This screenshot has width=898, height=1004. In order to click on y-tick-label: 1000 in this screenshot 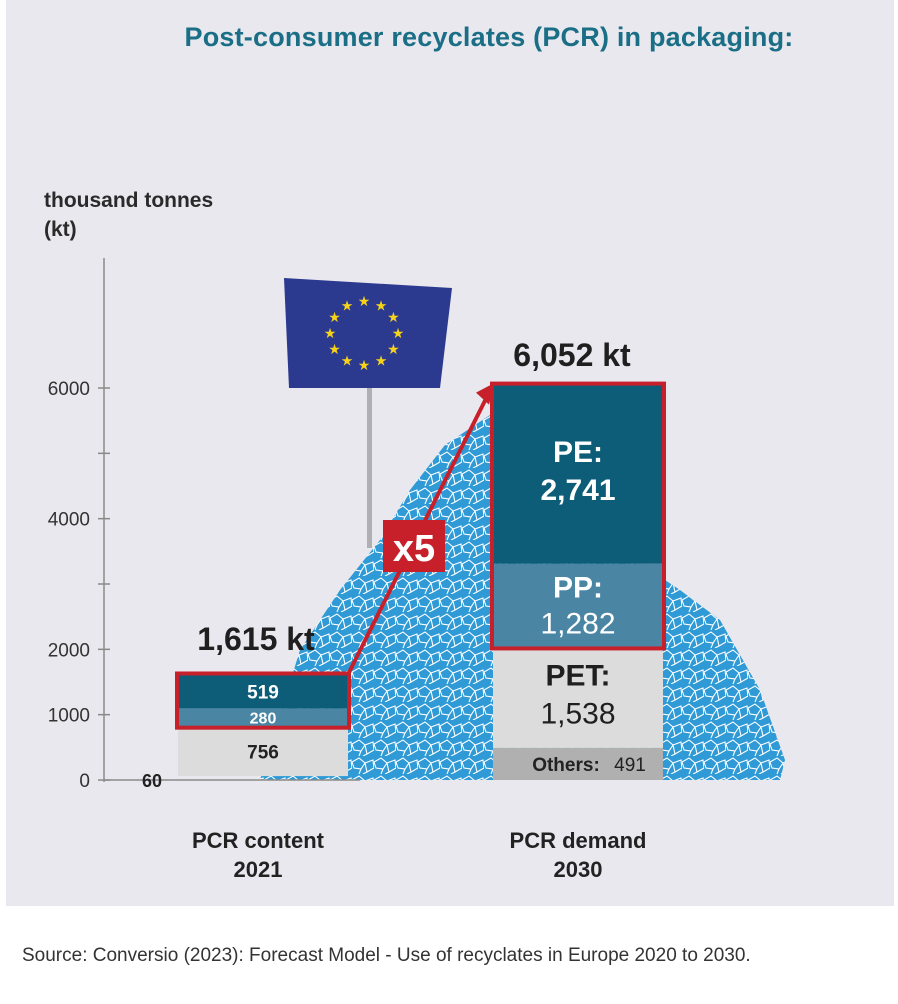, I will do `click(69, 716)`.